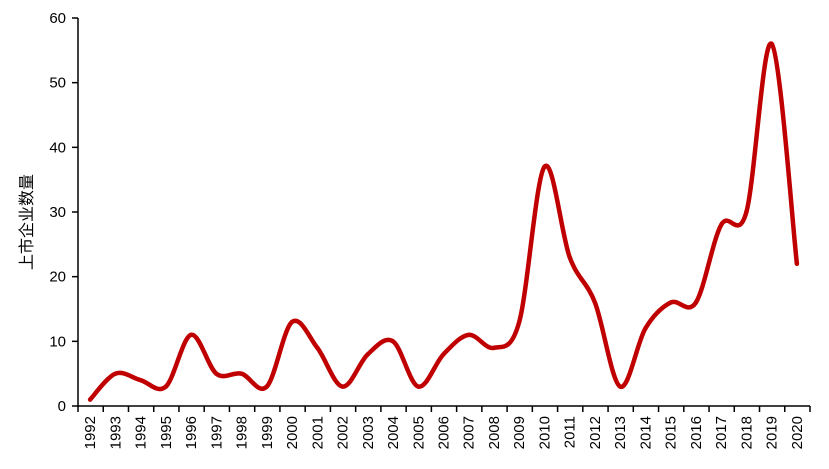  I want to click on x-tick-label: 2016, so click(696, 432).